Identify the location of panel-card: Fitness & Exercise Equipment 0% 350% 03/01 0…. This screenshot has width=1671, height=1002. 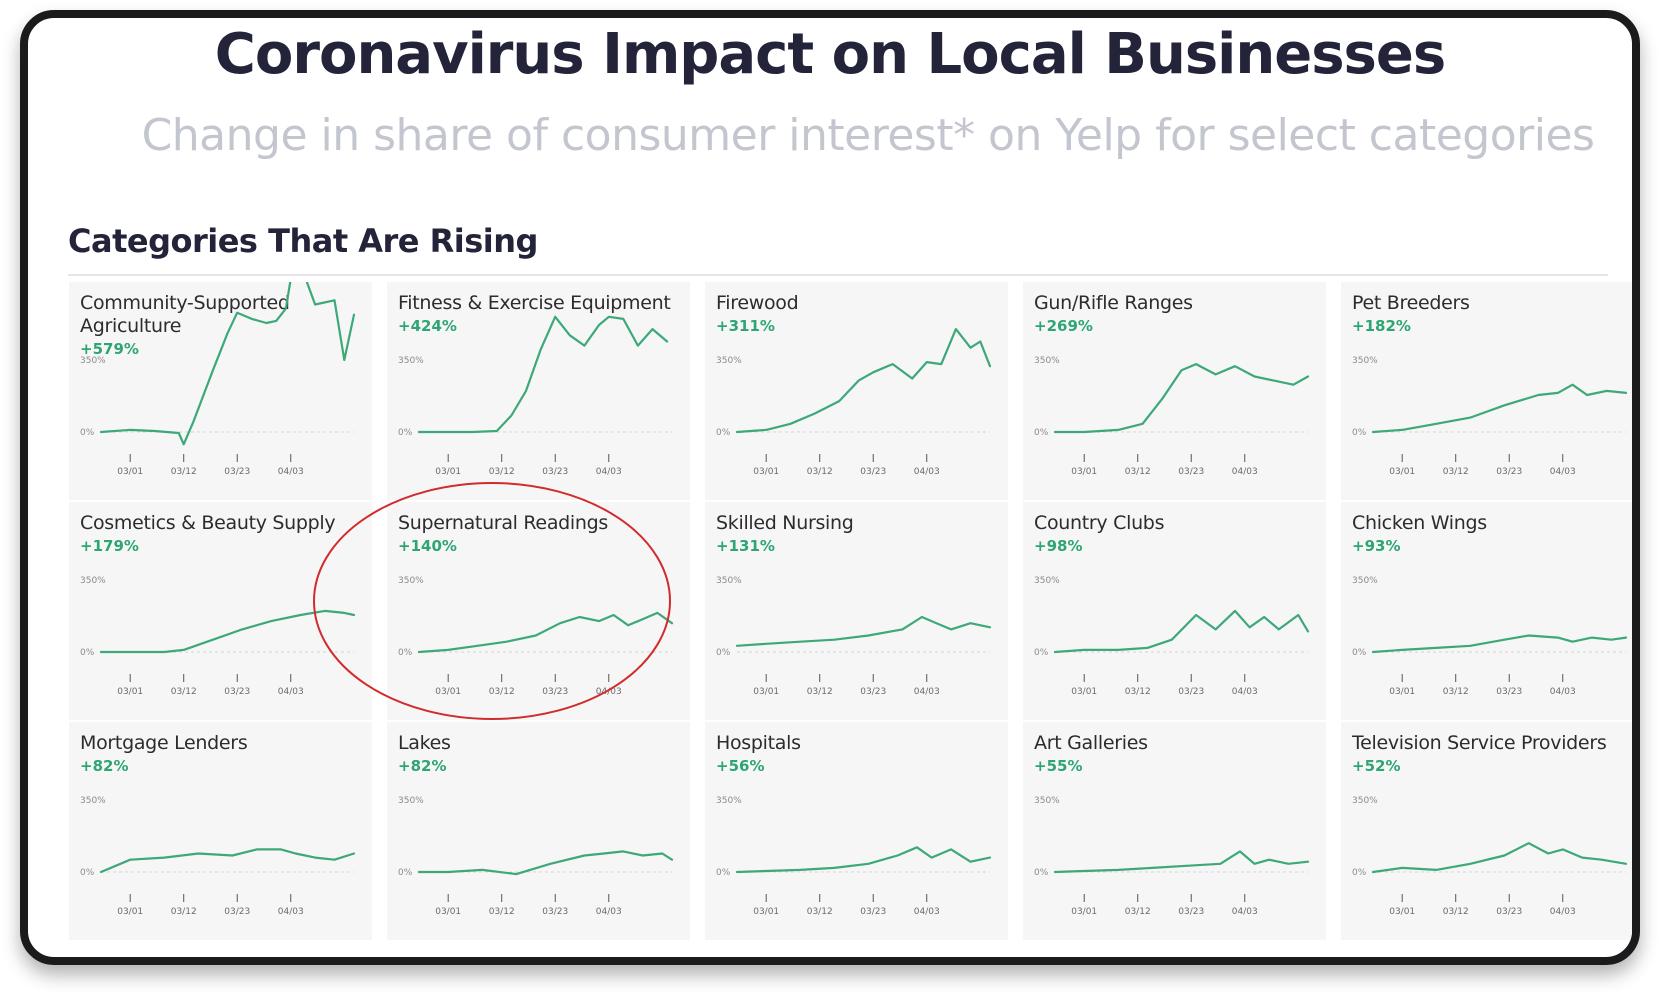
(538, 391).